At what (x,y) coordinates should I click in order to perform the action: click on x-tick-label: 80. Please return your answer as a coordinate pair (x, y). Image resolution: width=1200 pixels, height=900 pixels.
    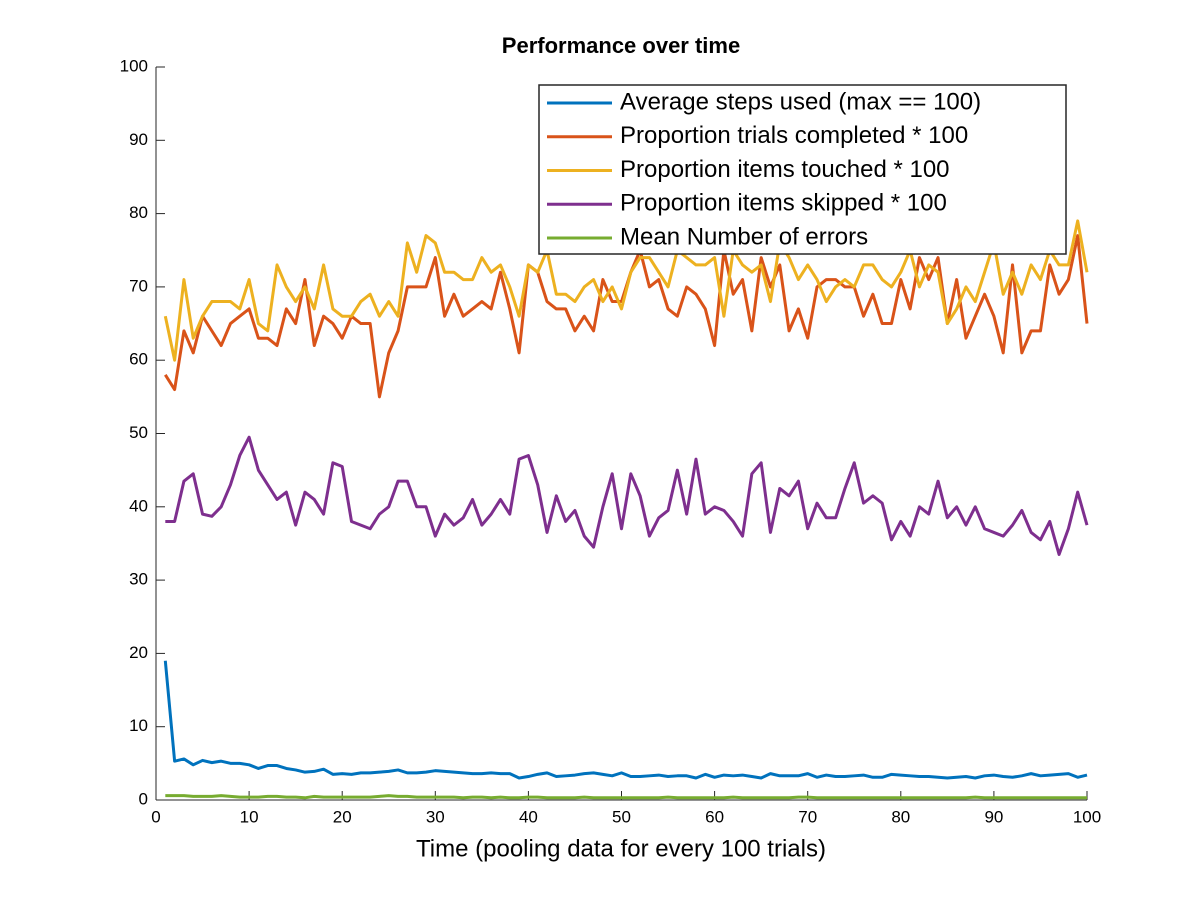
    Looking at the image, I should click on (900, 816).